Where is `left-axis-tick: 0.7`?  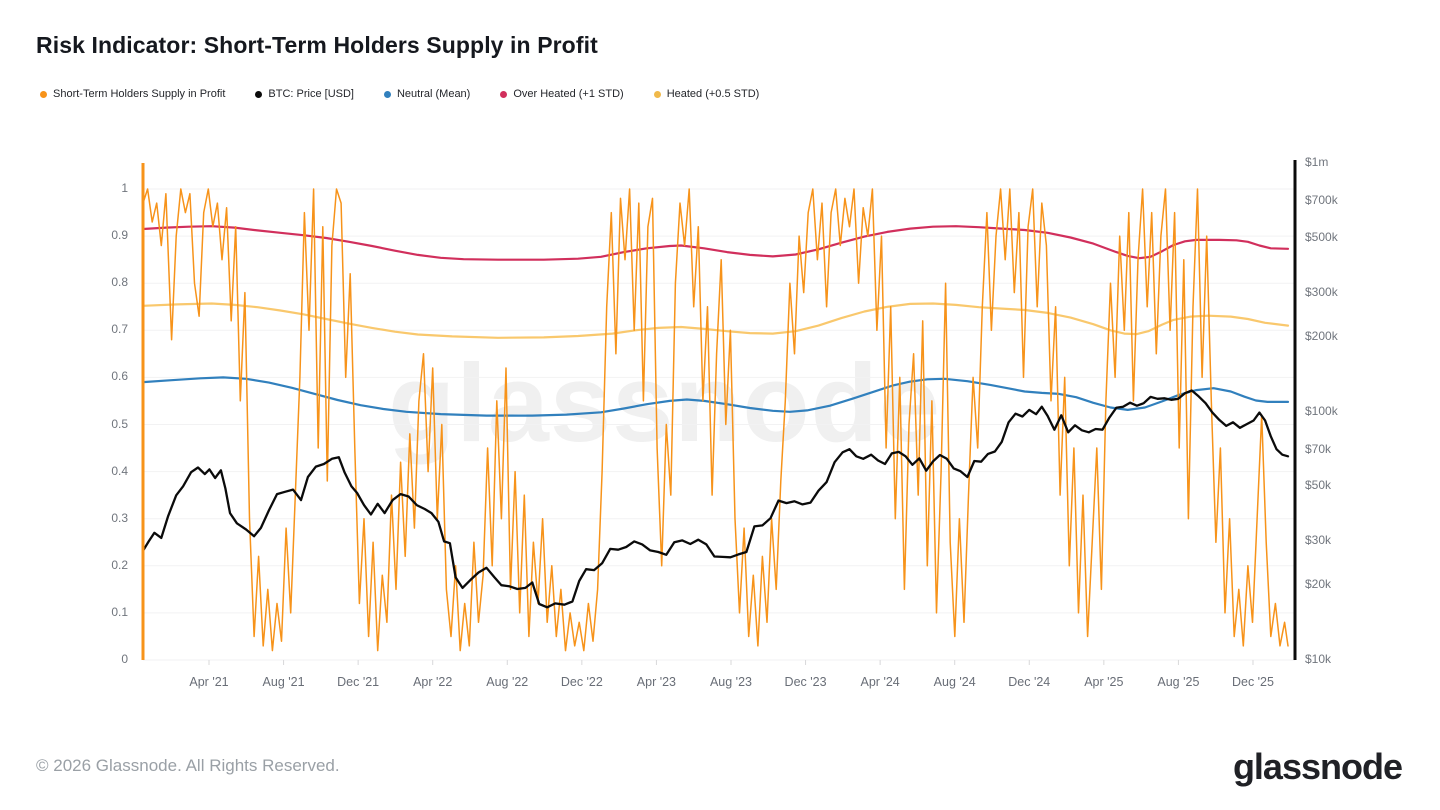 left-axis-tick: 0.7 is located at coordinates (119, 329).